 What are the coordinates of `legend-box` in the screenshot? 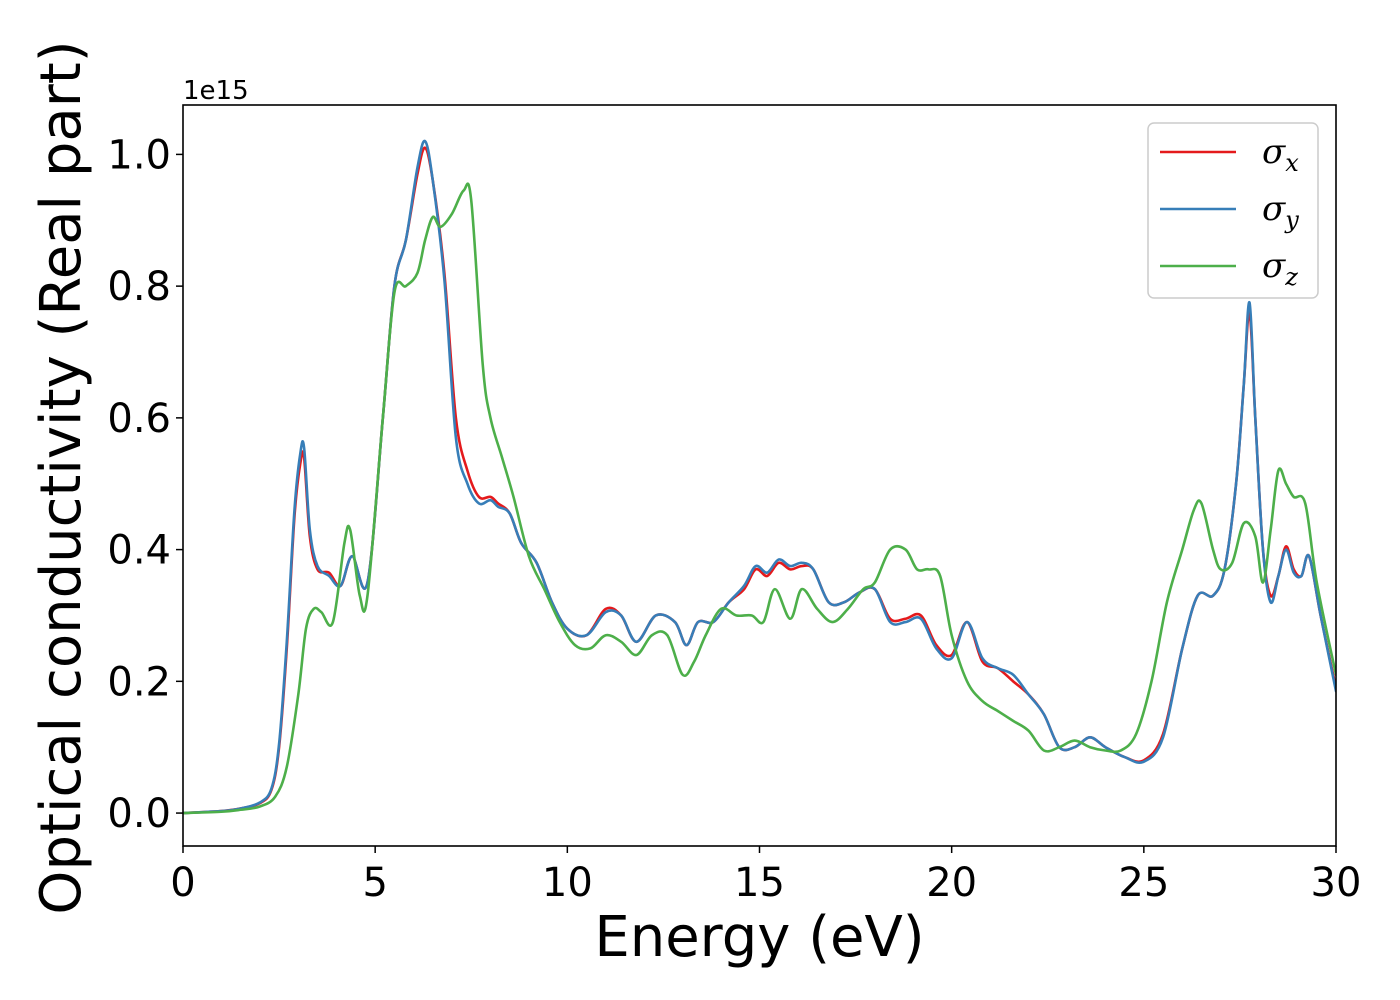 It's located at (1233, 210).